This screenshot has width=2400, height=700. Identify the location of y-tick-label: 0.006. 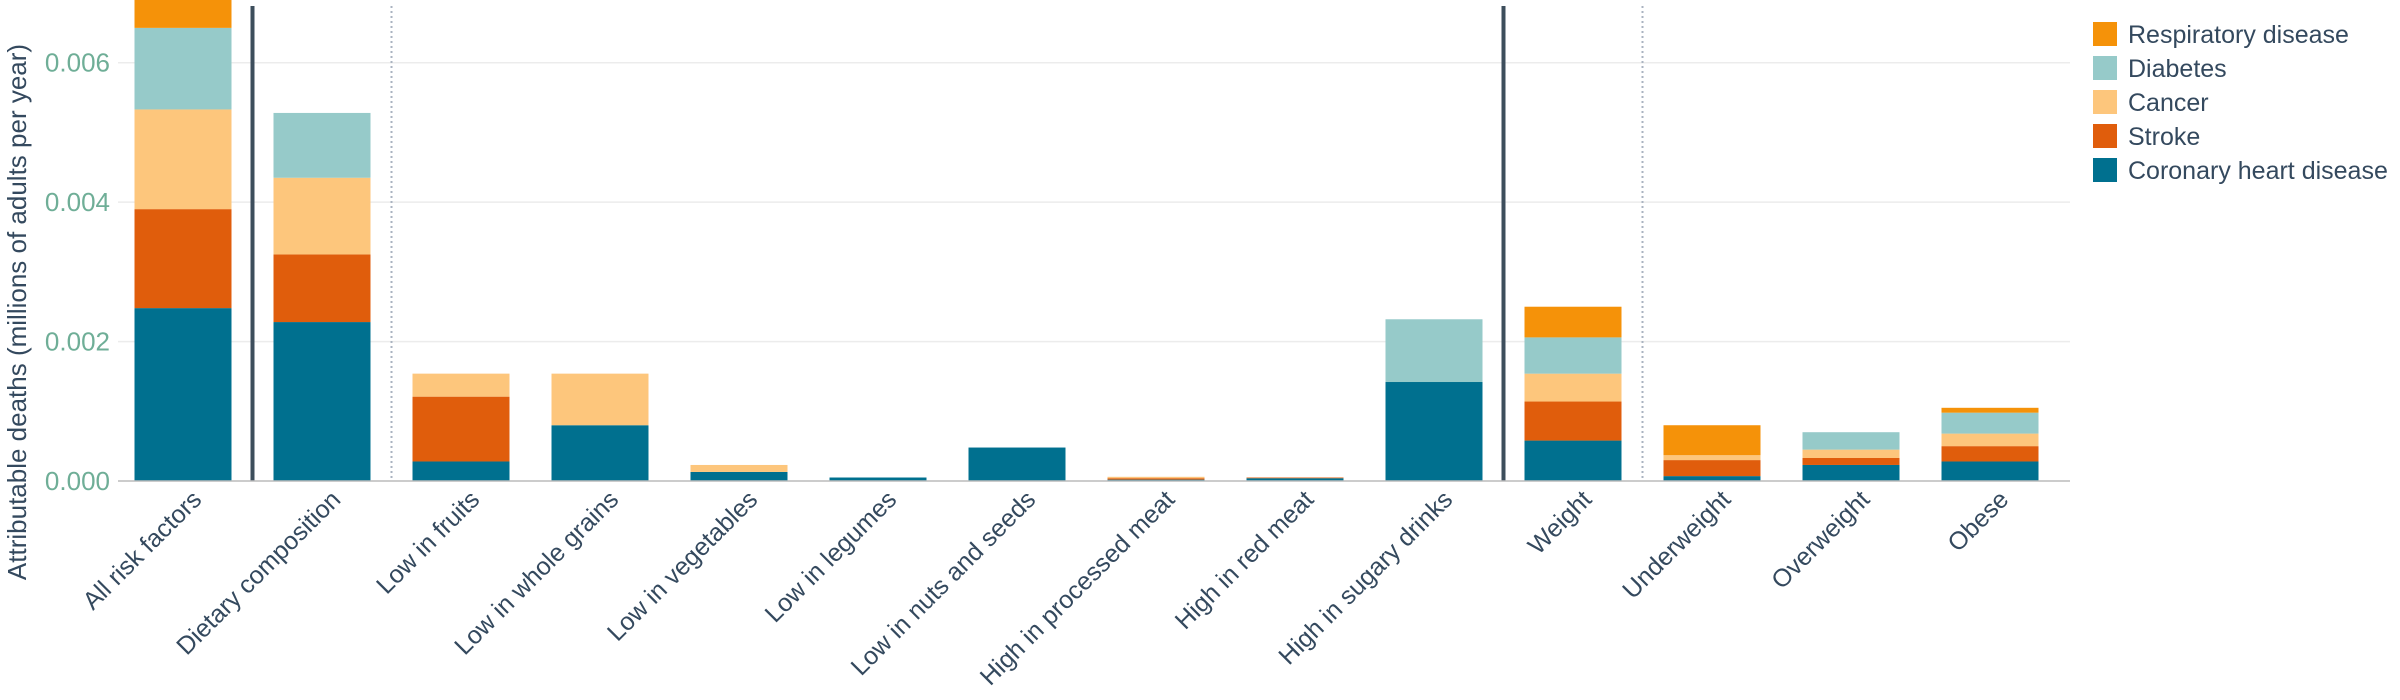
(77, 63).